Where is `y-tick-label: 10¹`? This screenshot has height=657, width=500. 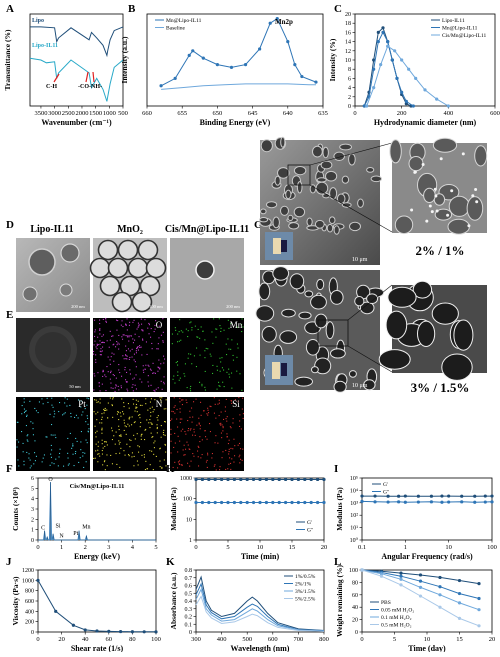 y-tick-label: 10¹ is located at coordinates (354, 529).